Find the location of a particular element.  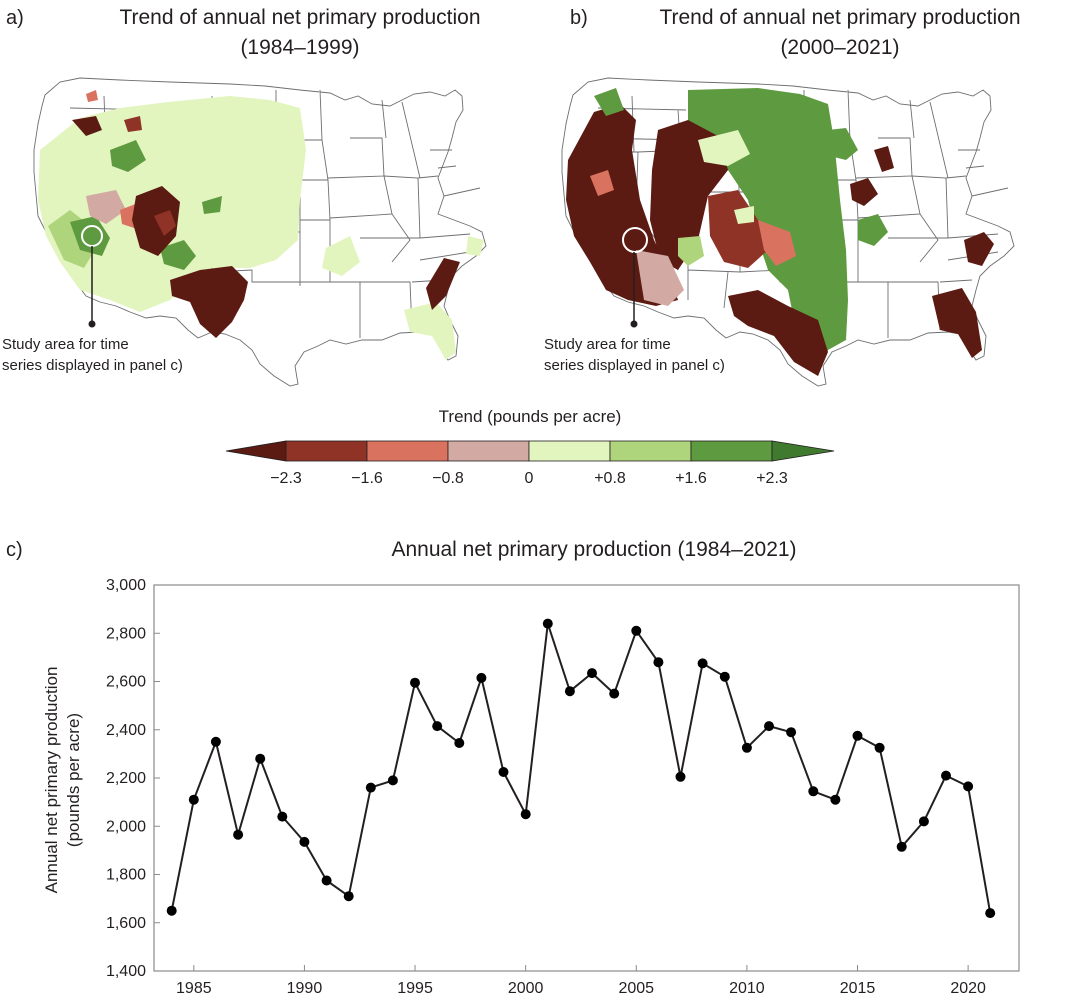

y-tick-label: 1,600 is located at coordinates (126, 923).